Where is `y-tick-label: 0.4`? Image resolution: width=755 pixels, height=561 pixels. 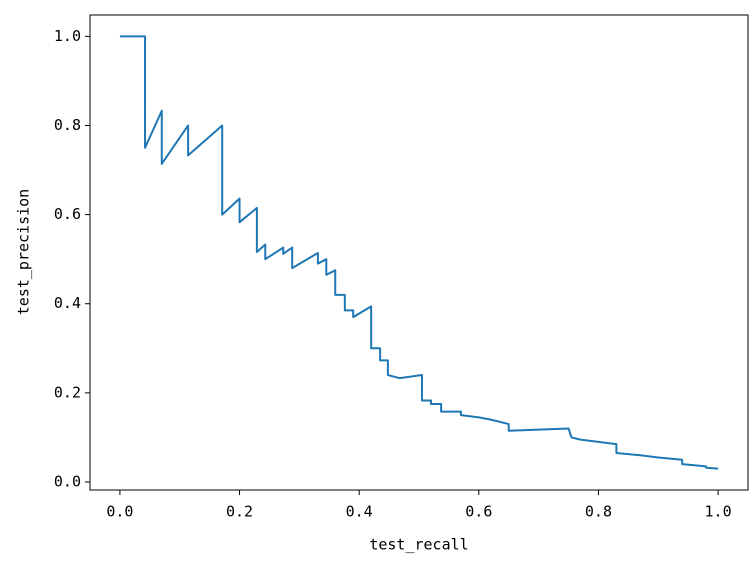
y-tick-label: 0.4 is located at coordinates (67, 303).